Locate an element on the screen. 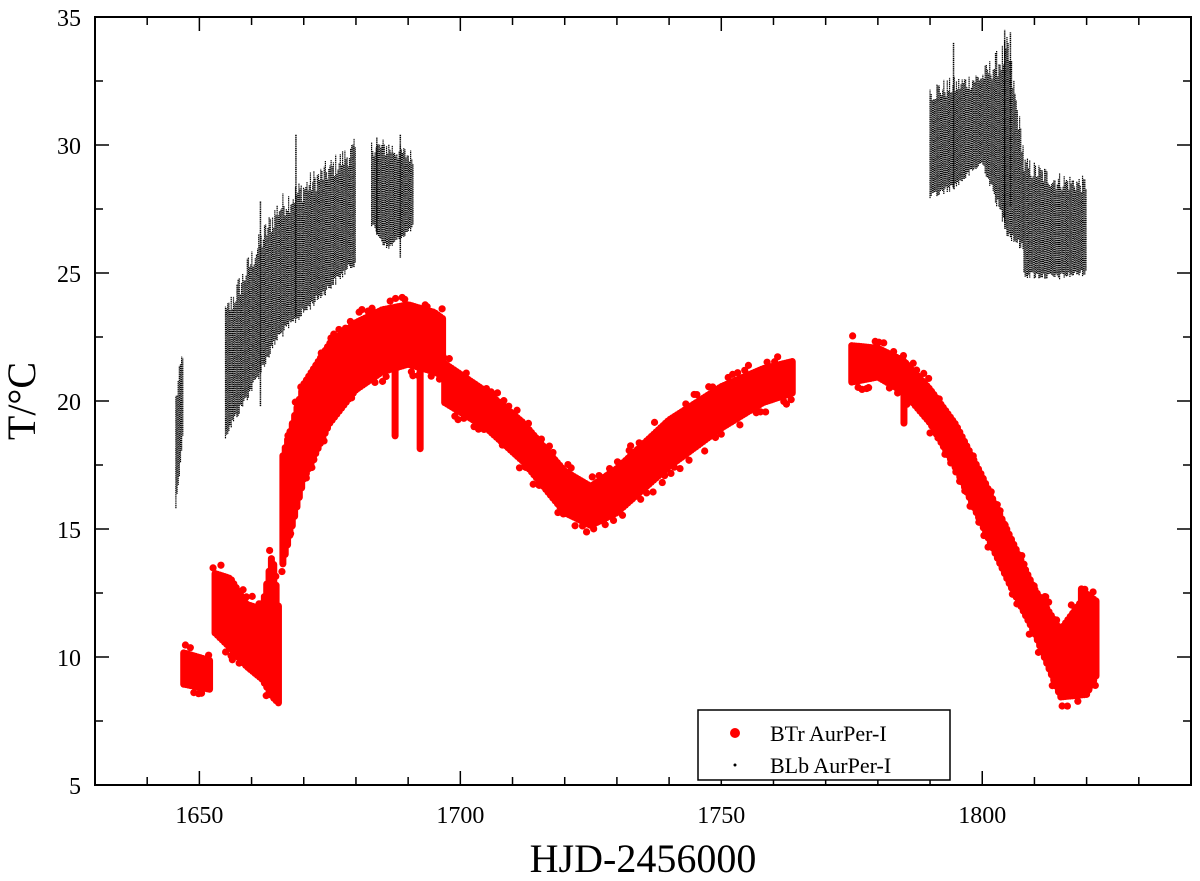 The image size is (1200, 881). y-tick-label: 25 is located at coordinates (69, 275).